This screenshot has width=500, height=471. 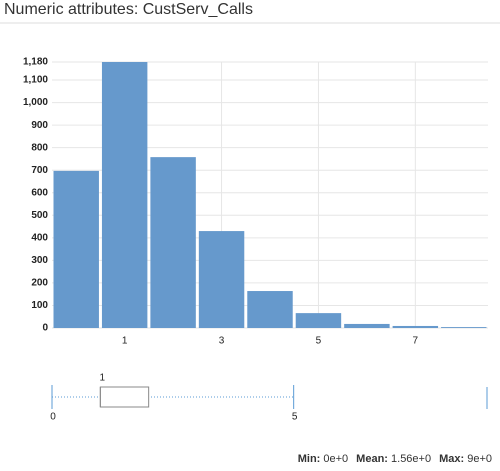 I want to click on stat-value: 9e+0, so click(x=479, y=459).